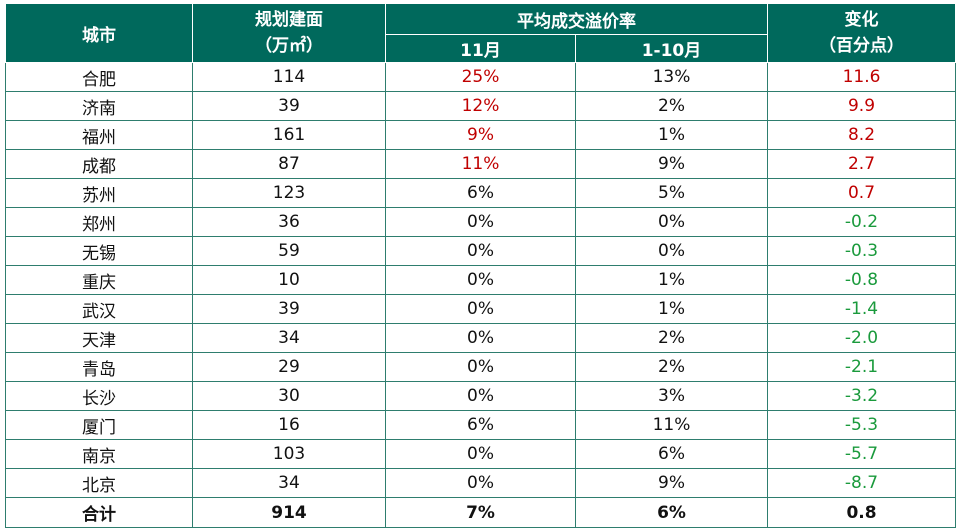 The height and width of the screenshot is (531, 960). I want to click on cell-planned-area: 123, so click(289, 193).